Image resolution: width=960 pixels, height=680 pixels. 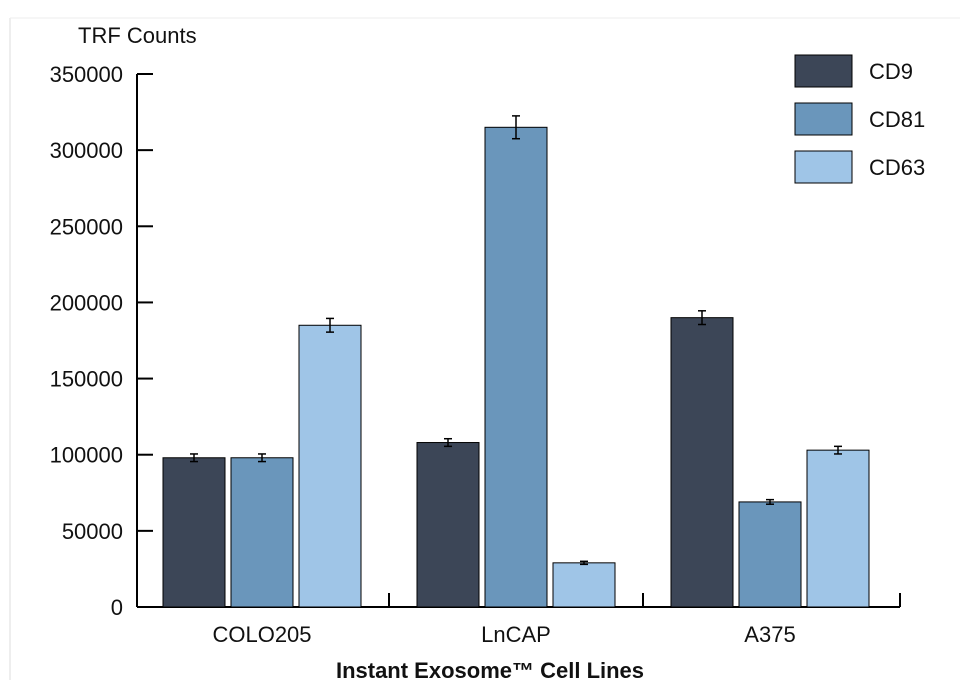 I want to click on legend-swatch-cd63, so click(x=823, y=167).